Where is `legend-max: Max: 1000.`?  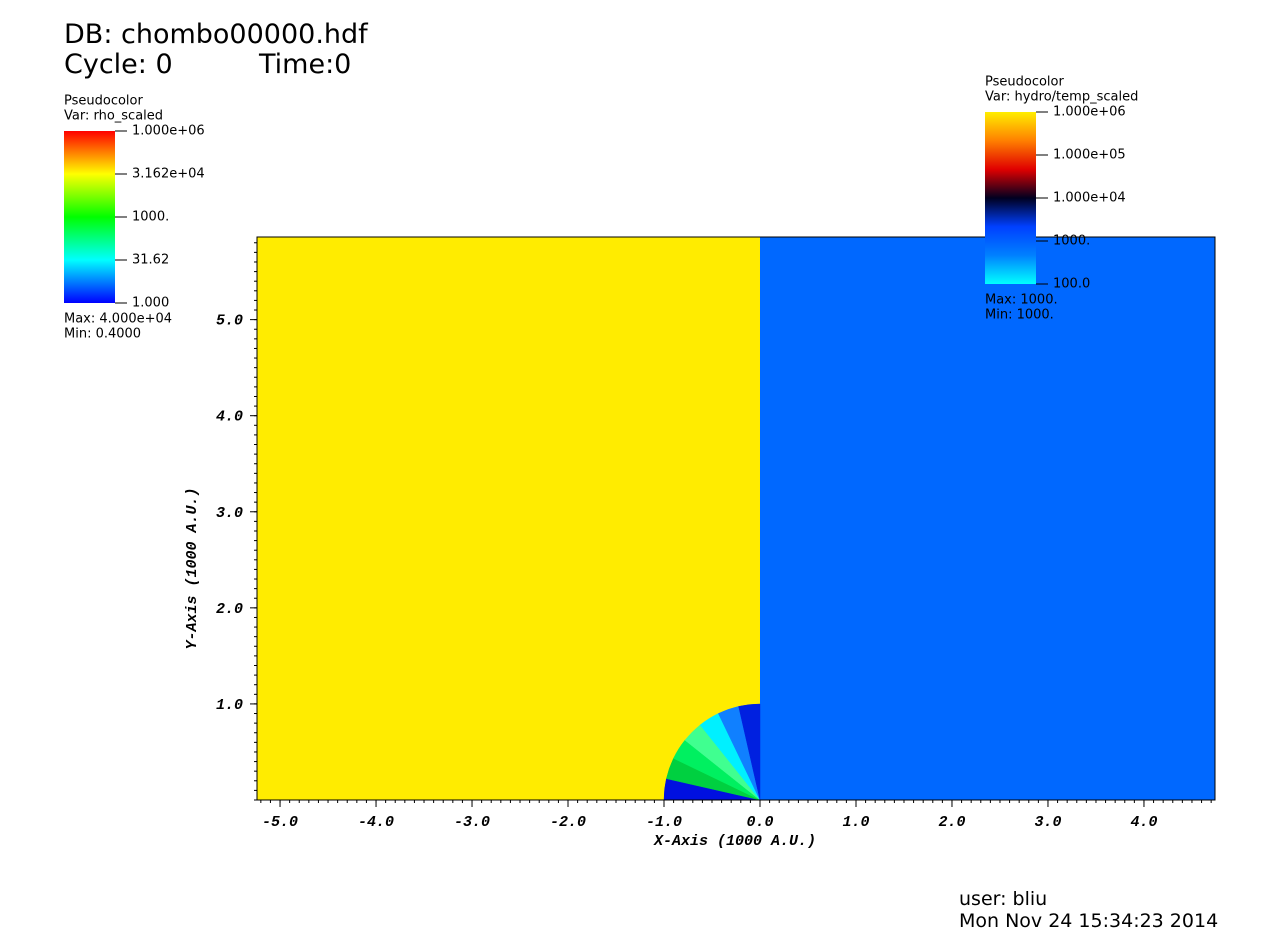
legend-max: Max: 1000. is located at coordinates (1021, 300).